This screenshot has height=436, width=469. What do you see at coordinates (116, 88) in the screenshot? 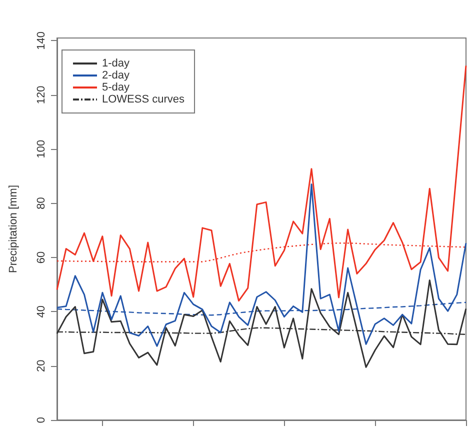
I see `legend-label: 5-day` at bounding box center [116, 88].